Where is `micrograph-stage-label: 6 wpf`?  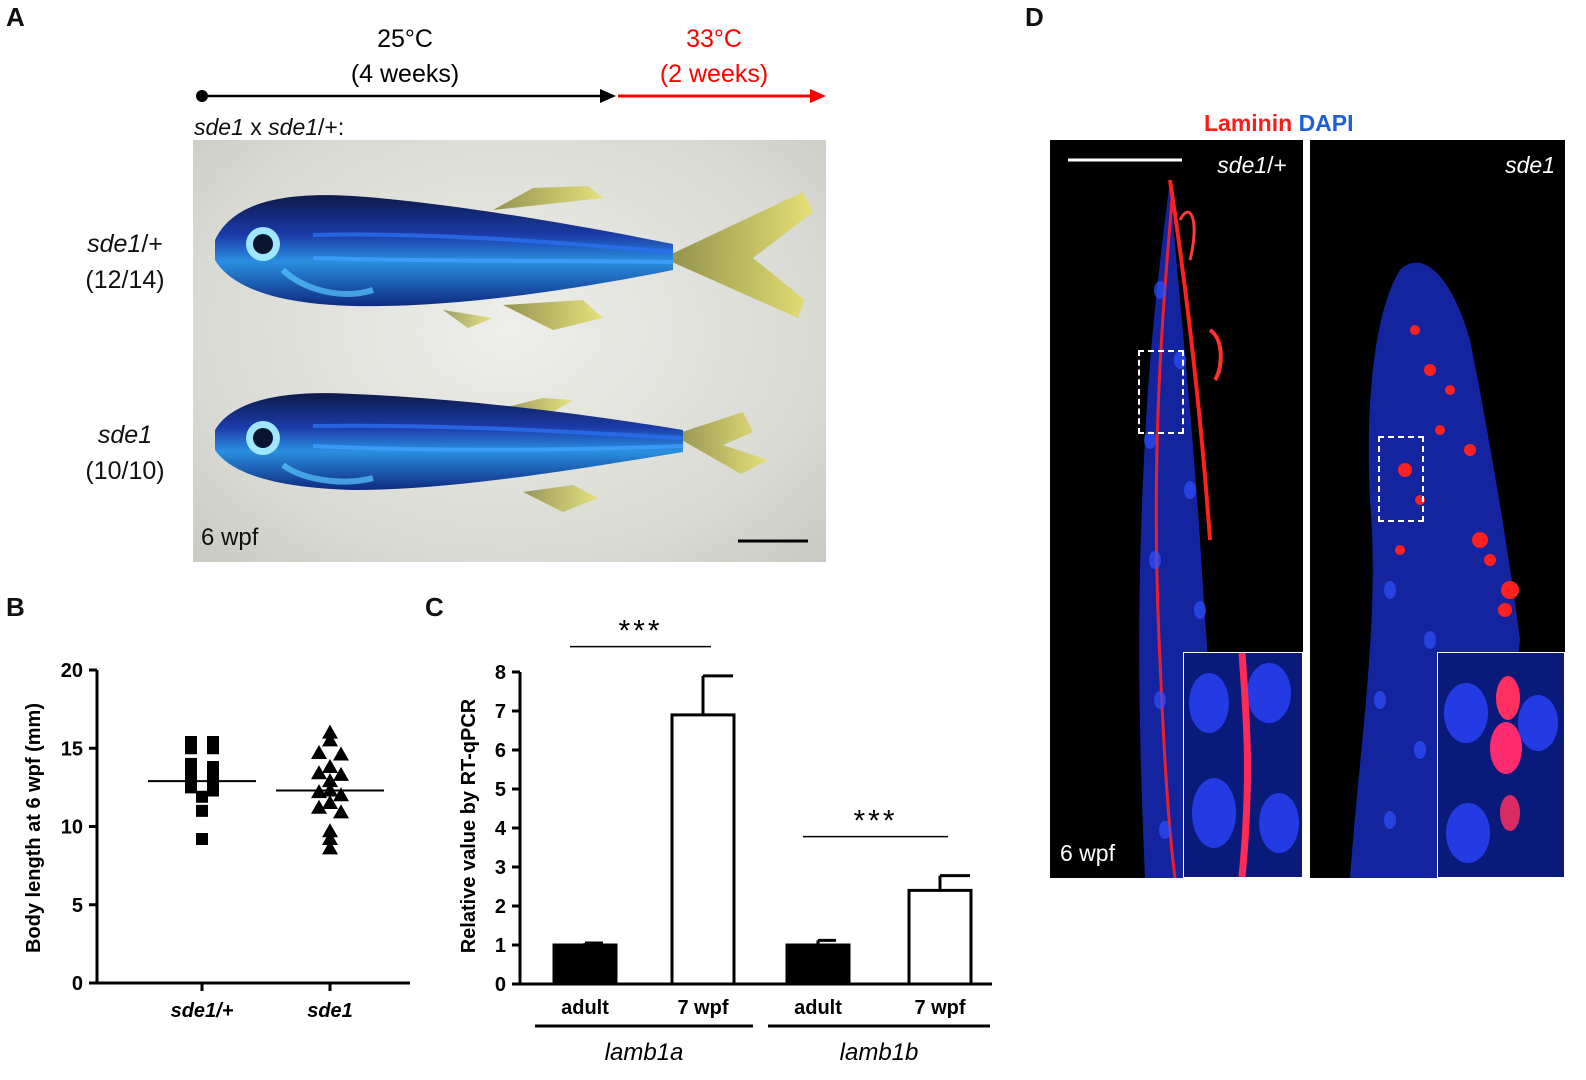
micrograph-stage-label: 6 wpf is located at coordinates (1087, 853).